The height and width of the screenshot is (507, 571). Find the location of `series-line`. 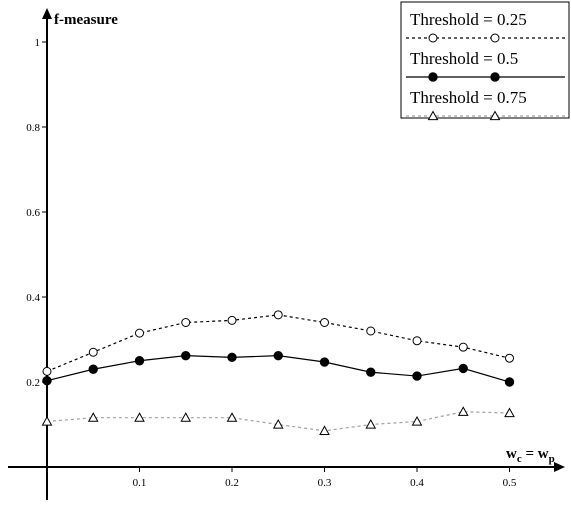

series-line is located at coordinates (278, 343).